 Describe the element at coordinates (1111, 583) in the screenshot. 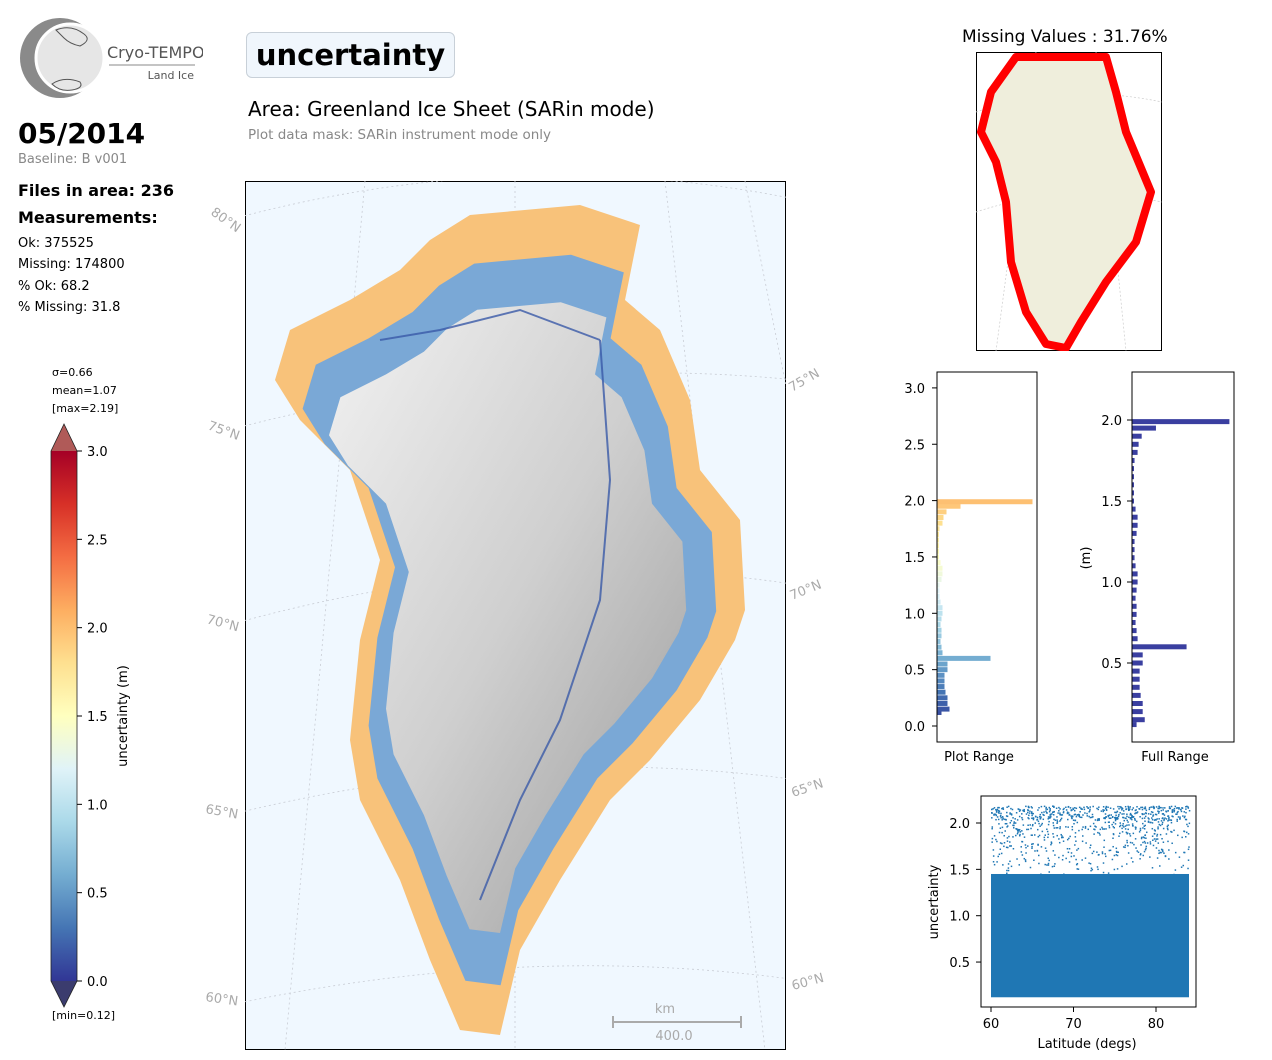

I see `hist2-tick-label: 1.0` at that location.